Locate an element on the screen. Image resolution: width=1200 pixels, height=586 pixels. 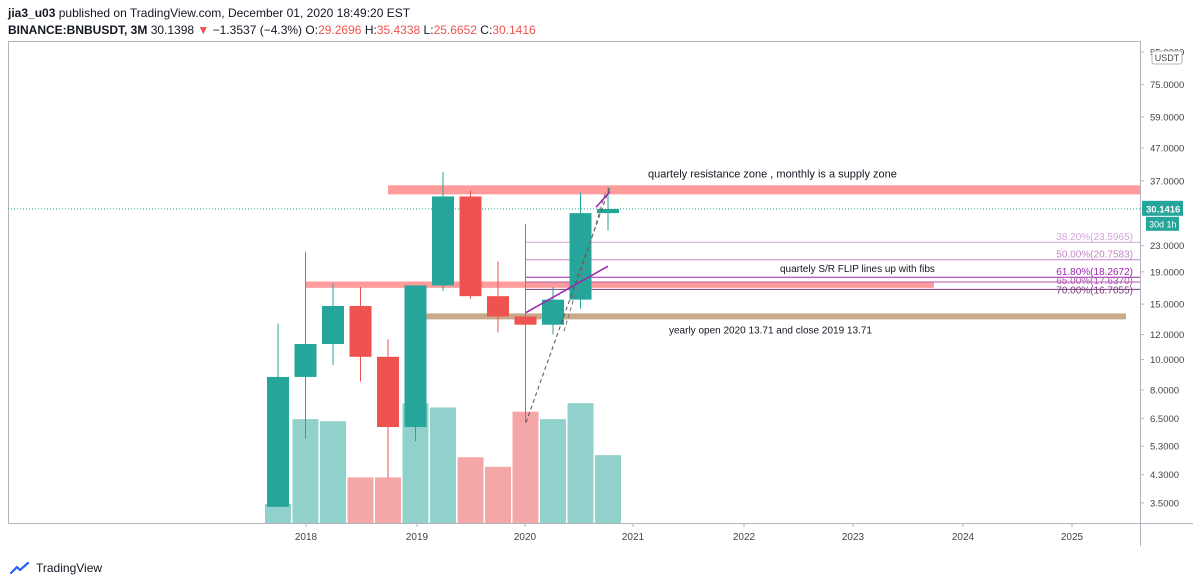
time-tick-label: 2023 is located at coordinates (853, 537).